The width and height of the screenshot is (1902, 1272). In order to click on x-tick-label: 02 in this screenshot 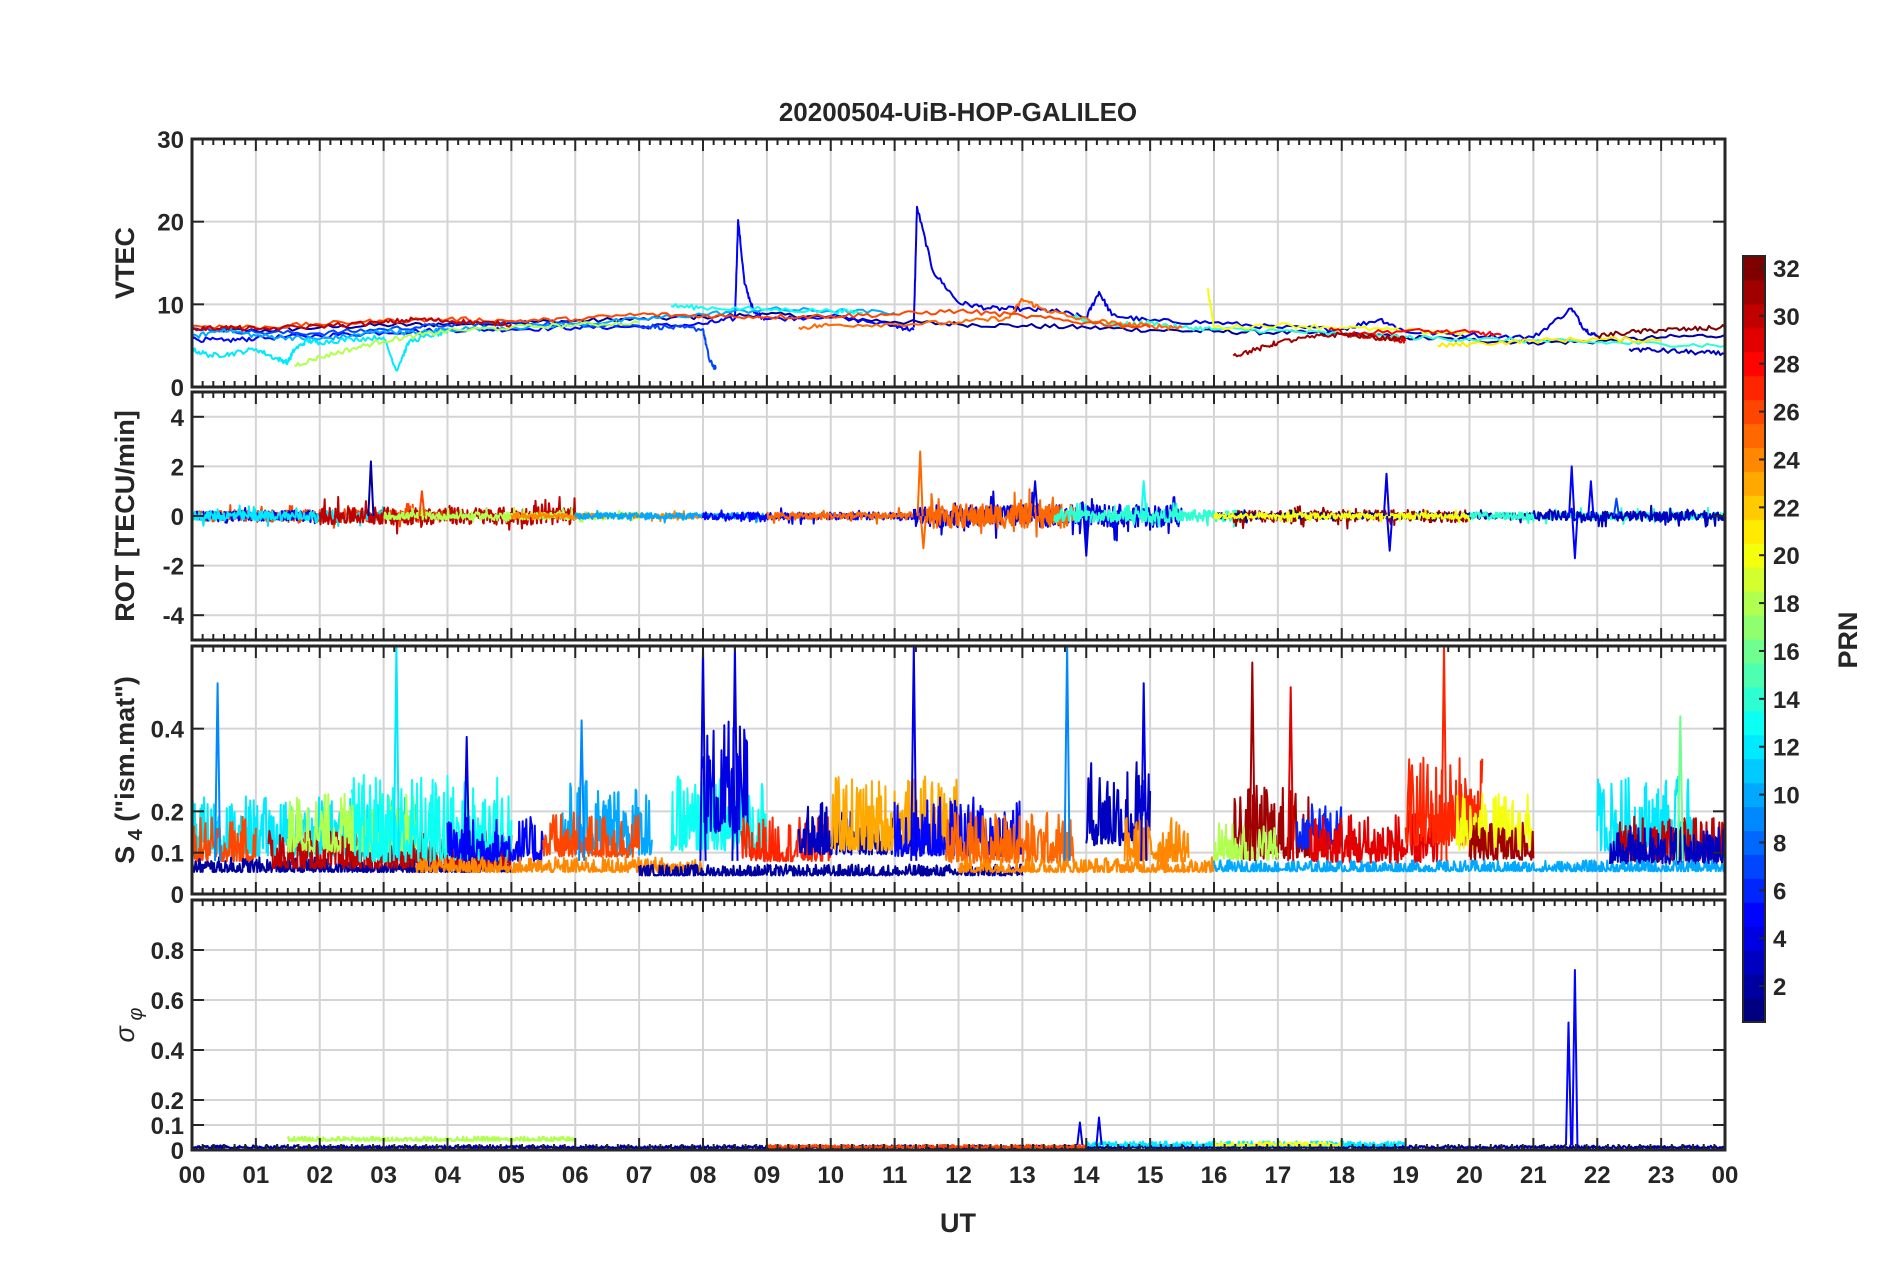, I will do `click(319, 1175)`.